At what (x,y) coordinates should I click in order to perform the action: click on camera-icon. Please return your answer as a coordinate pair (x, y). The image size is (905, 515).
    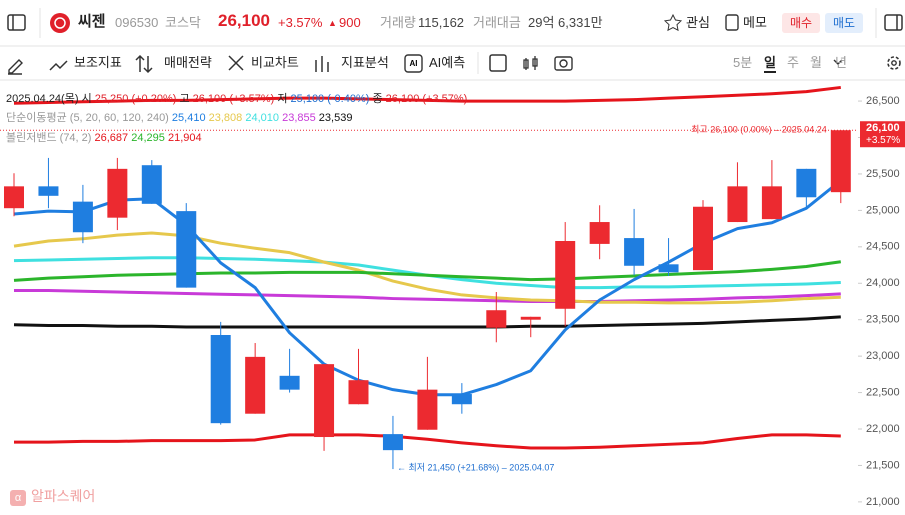
    Looking at the image, I should click on (563, 63).